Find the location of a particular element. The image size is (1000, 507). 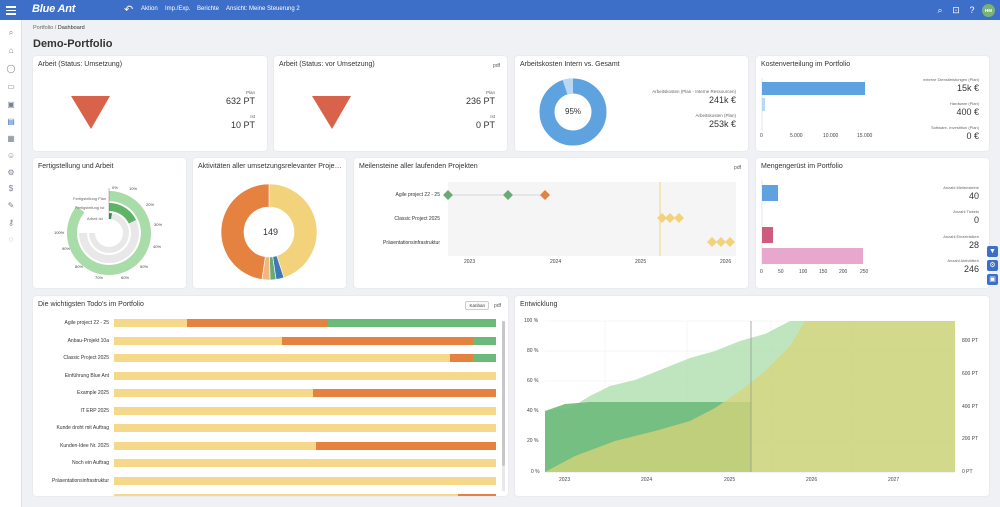

x-tick: 5.000 is located at coordinates (796, 136).